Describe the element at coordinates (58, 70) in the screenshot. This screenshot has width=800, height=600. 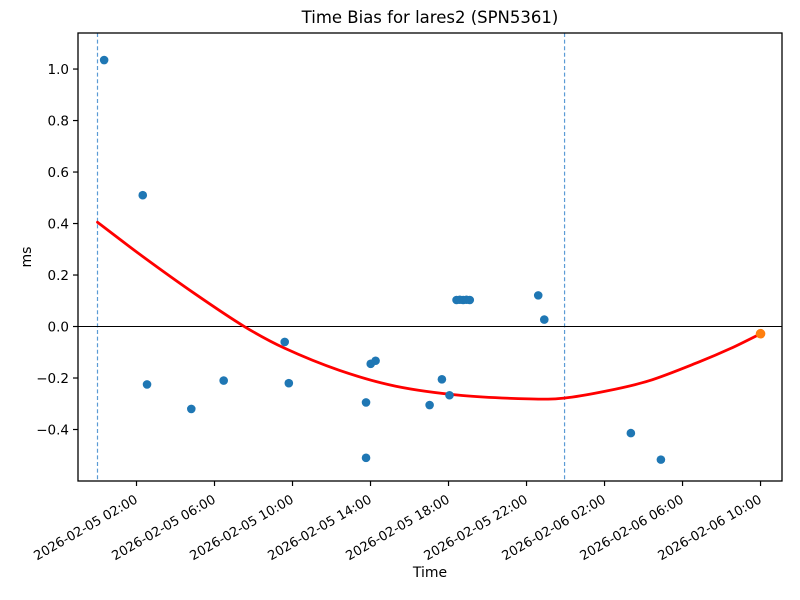
I see `y-tick-label: 1.0` at that location.